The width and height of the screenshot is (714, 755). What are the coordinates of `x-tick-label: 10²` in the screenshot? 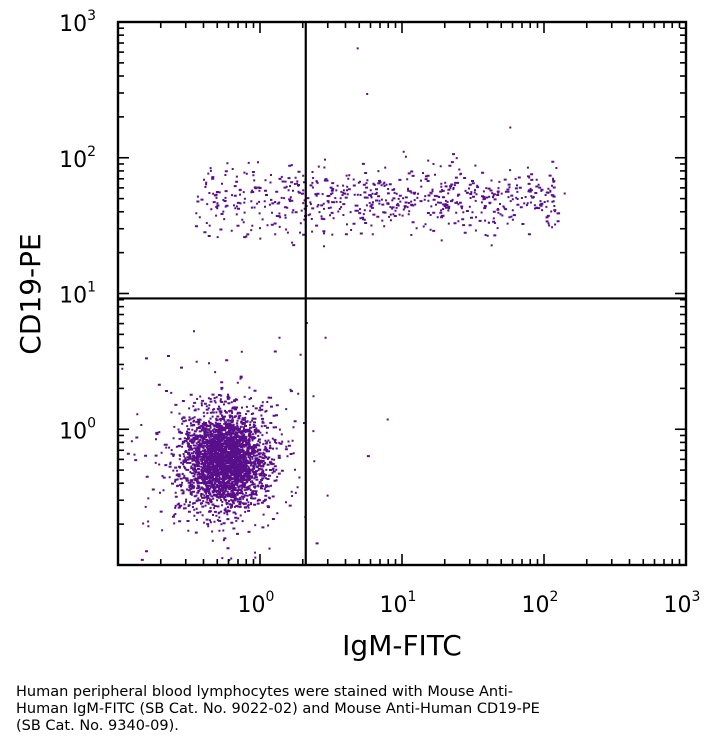 It's located at (540, 603).